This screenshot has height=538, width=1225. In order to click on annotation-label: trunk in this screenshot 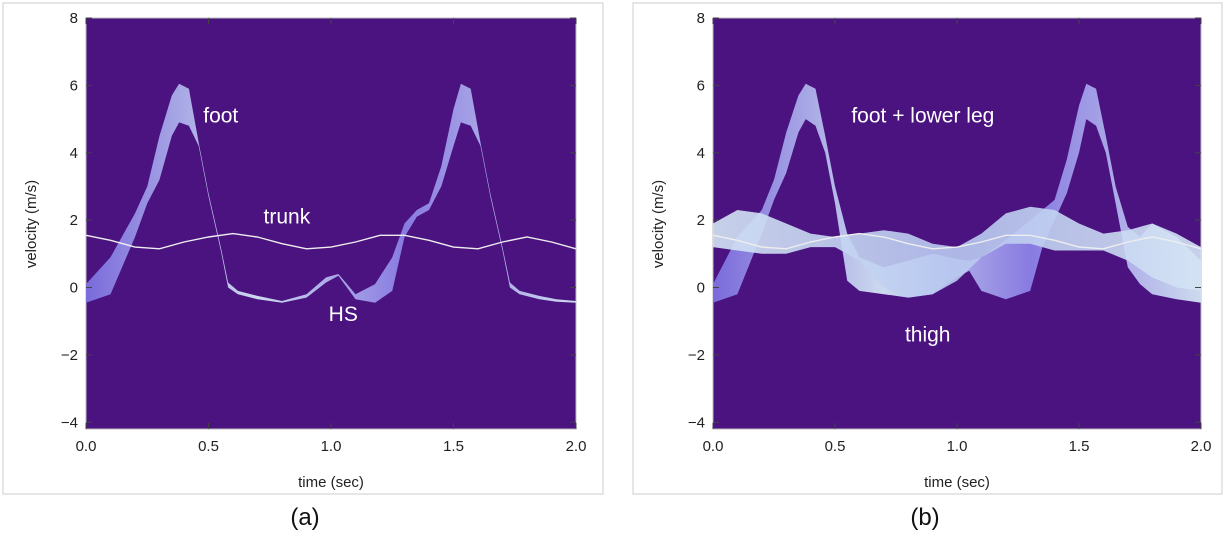, I will do `click(287, 217)`.